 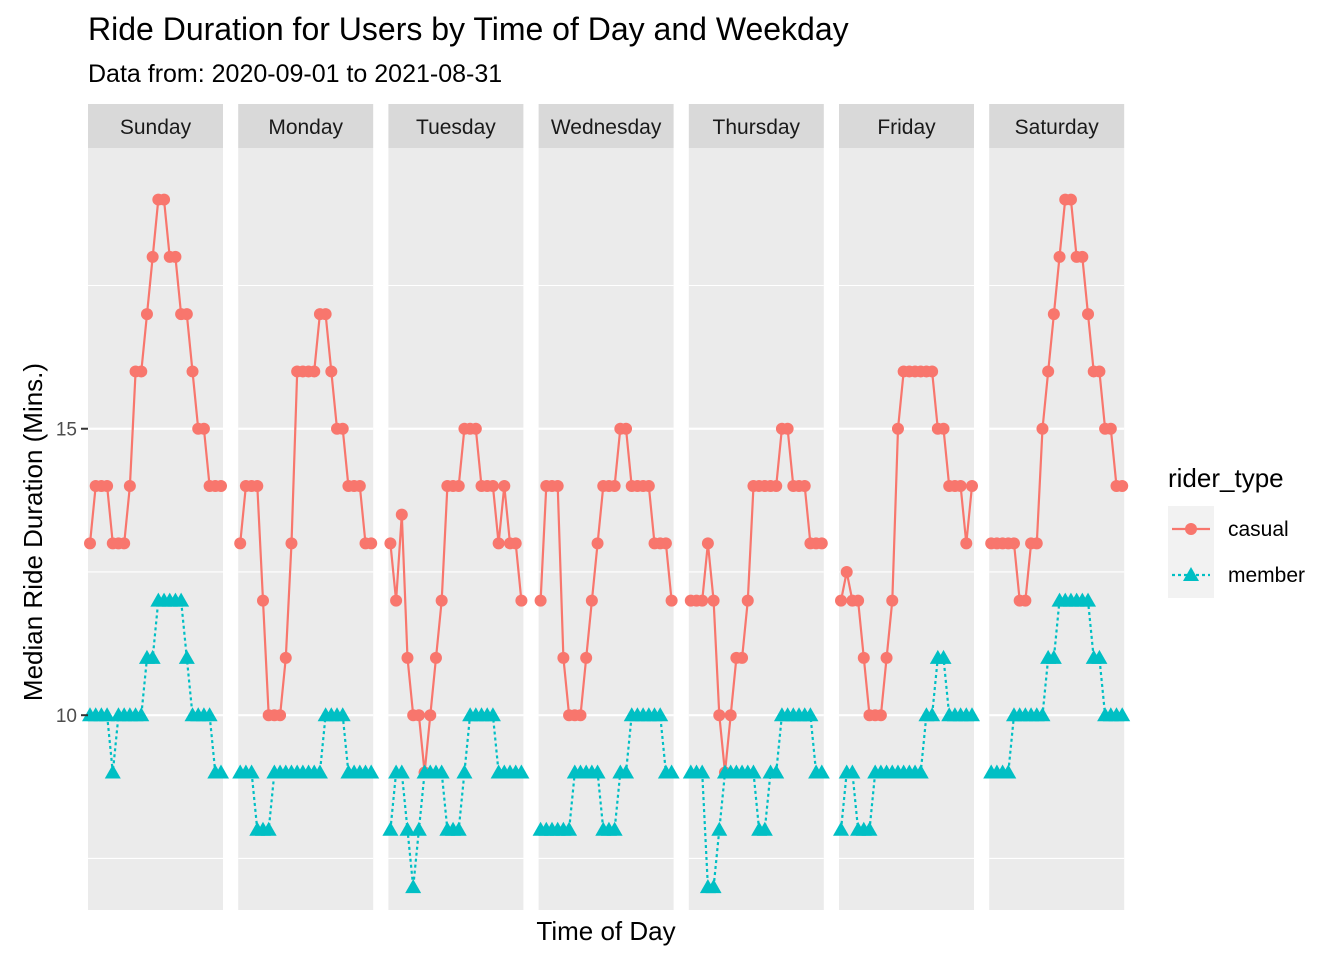 What do you see at coordinates (66, 430) in the screenshot?
I see `y-tick-label: 15` at bounding box center [66, 430].